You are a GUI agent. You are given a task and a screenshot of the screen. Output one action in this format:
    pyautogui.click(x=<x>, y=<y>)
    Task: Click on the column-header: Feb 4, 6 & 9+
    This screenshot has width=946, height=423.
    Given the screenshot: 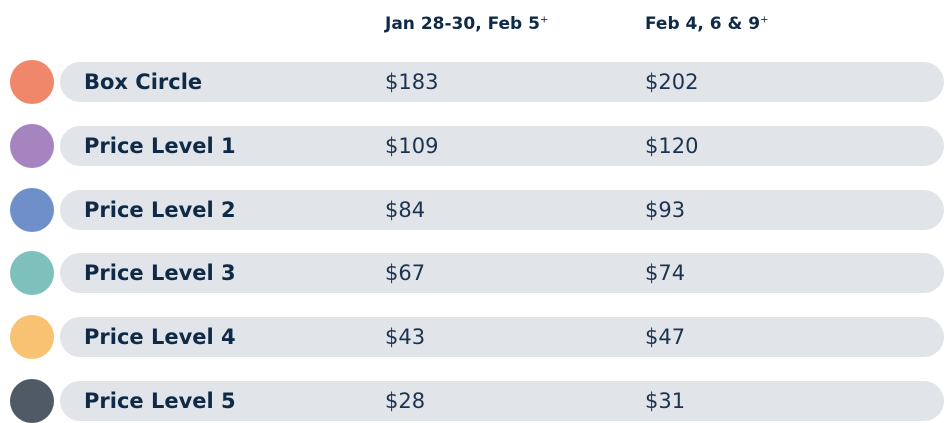 What is the action you would take?
    pyautogui.click(x=706, y=24)
    